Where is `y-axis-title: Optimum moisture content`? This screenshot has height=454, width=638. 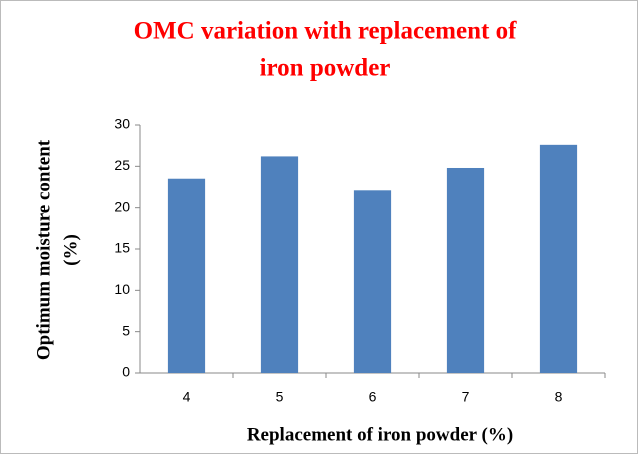
y-axis-title: Optimum moisture content is located at coordinates (43, 249).